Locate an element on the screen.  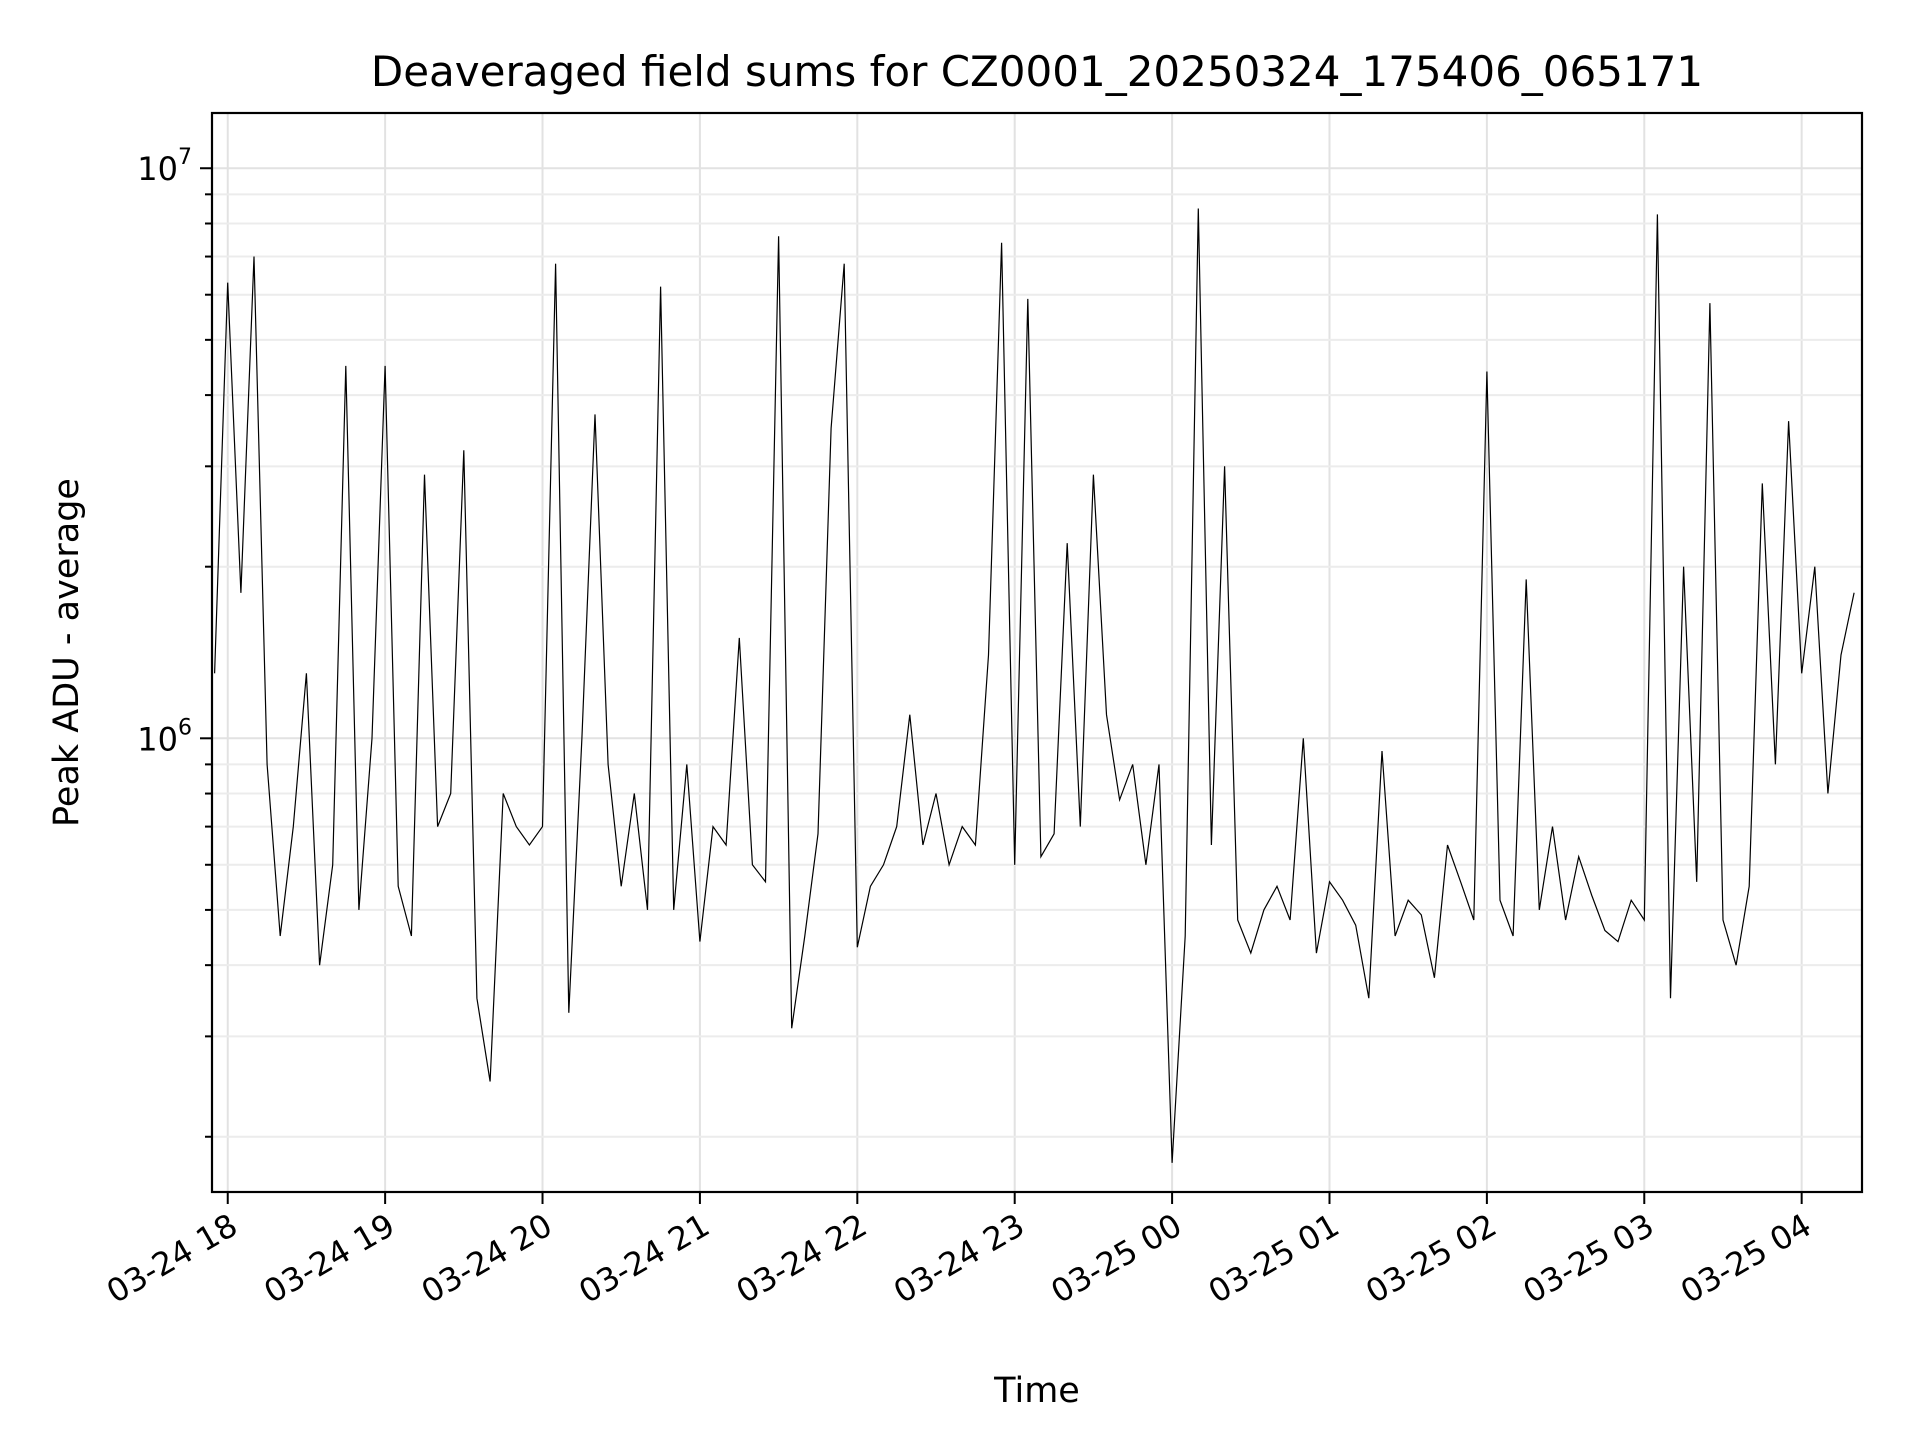
x-tick-label-0: 03-24 18 is located at coordinates (172, 1258).